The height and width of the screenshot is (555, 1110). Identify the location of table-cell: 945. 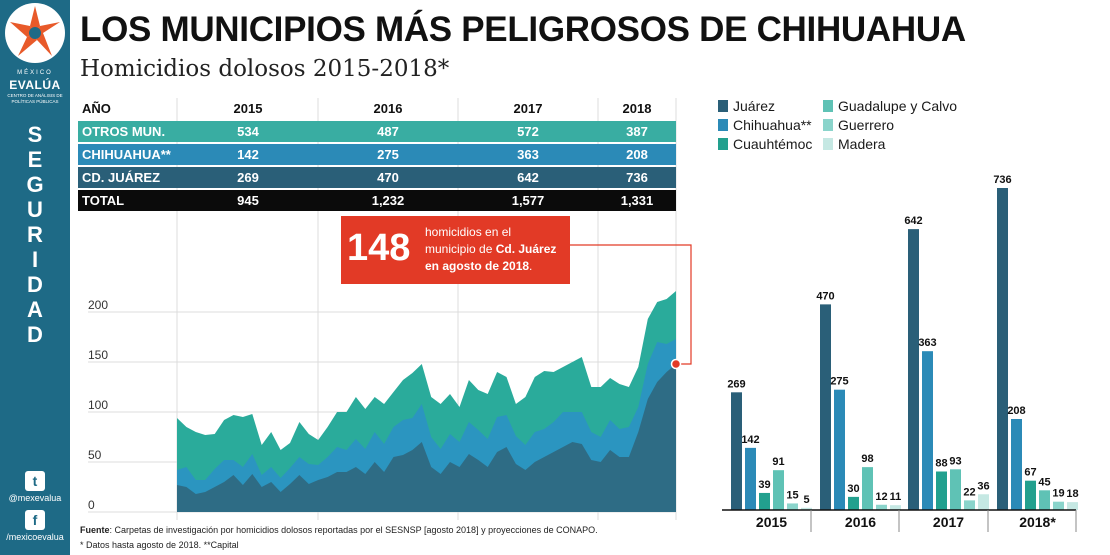
(248, 200).